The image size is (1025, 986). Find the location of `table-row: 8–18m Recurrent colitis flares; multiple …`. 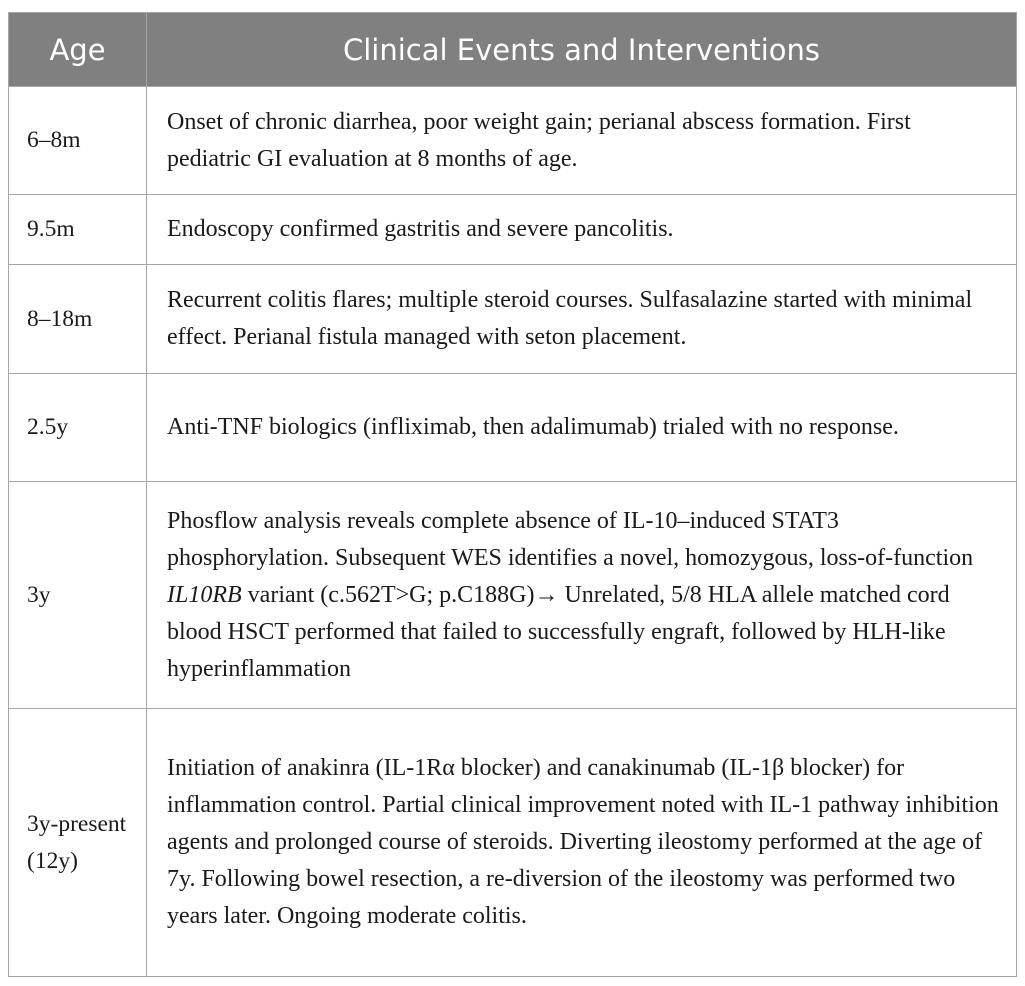

table-row: 8–18m Recurrent colitis flares; multiple … is located at coordinates (512, 319).